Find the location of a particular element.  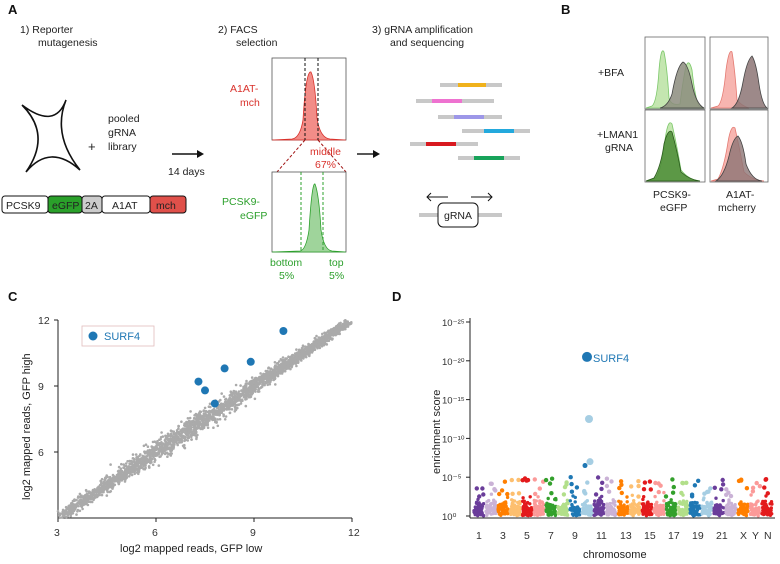

panel-label-b: B is located at coordinates (565, 9).